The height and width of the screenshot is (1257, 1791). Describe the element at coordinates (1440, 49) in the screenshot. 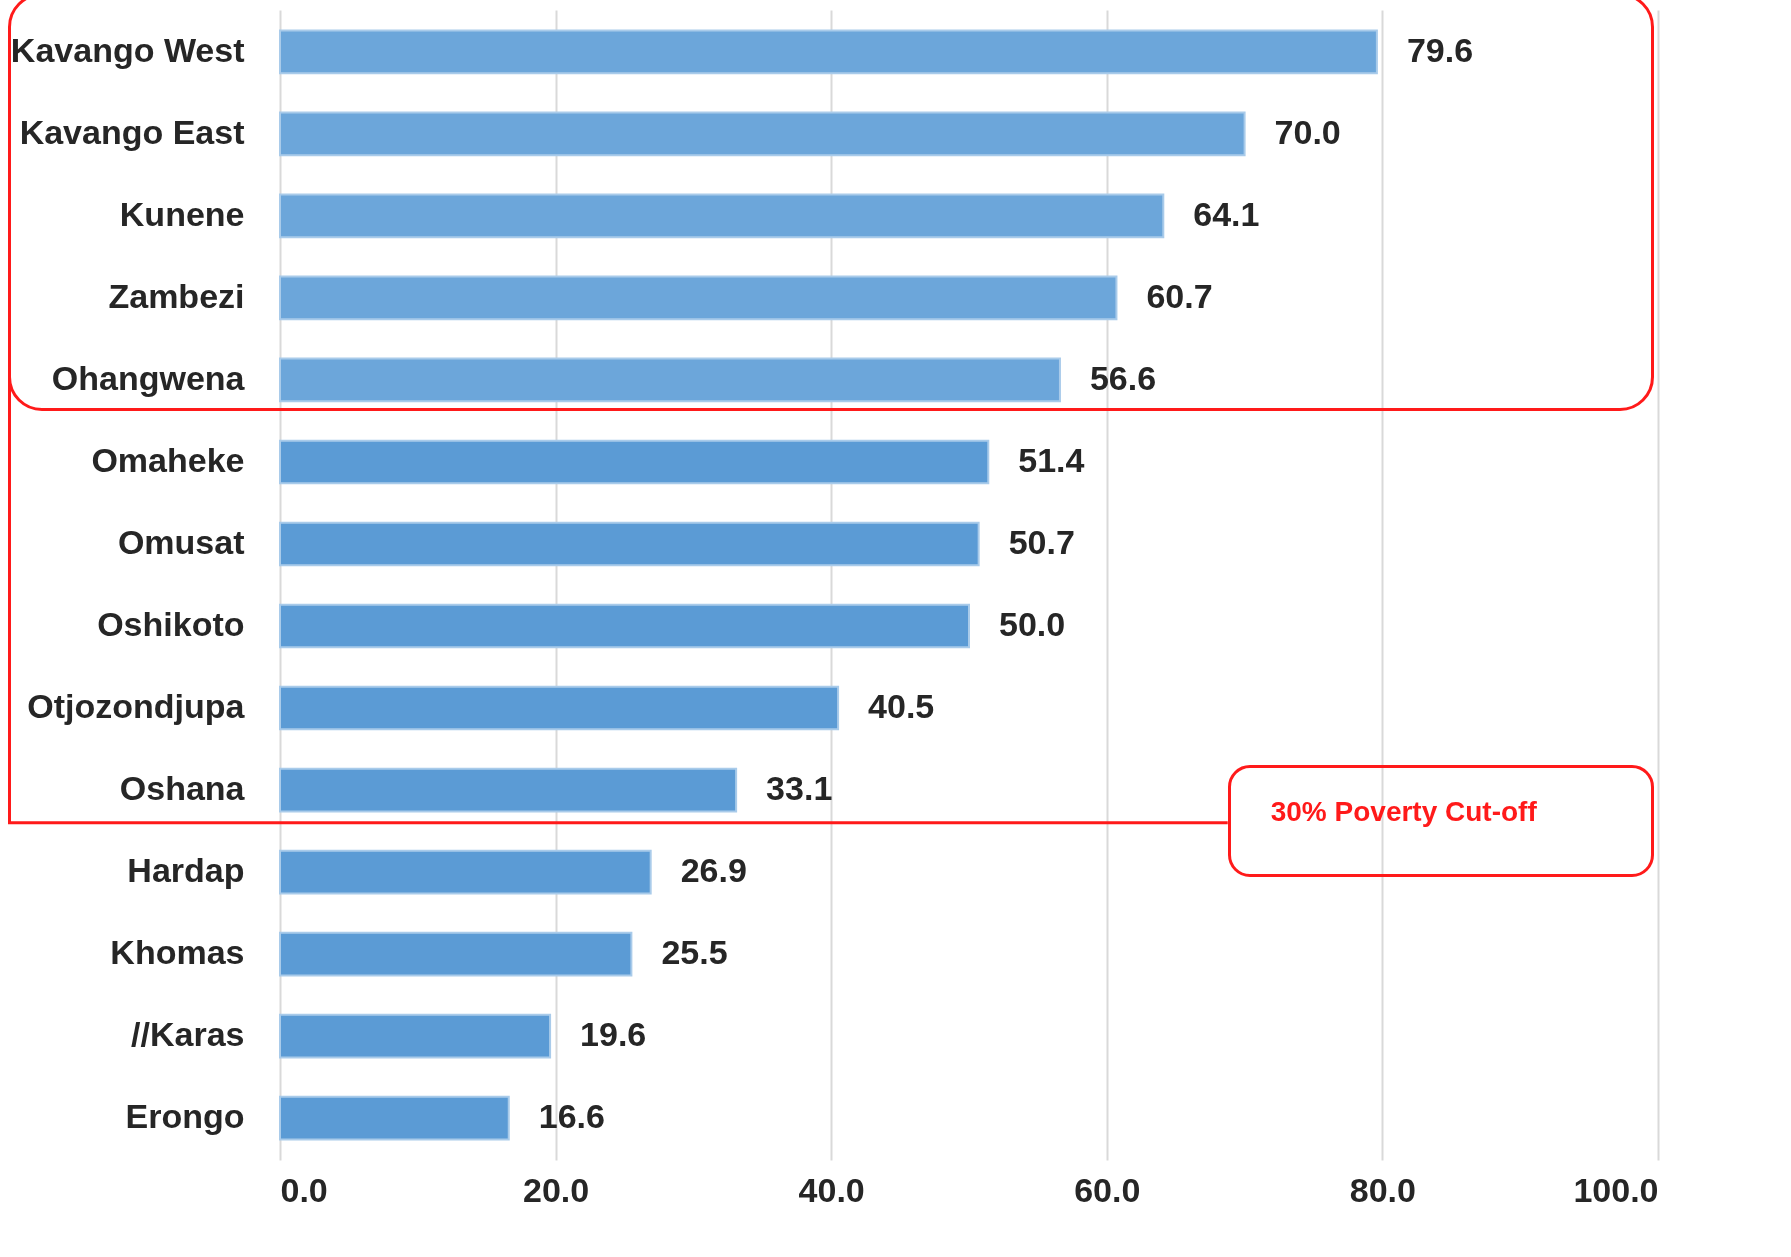

I see `data-label: 79.6` at that location.